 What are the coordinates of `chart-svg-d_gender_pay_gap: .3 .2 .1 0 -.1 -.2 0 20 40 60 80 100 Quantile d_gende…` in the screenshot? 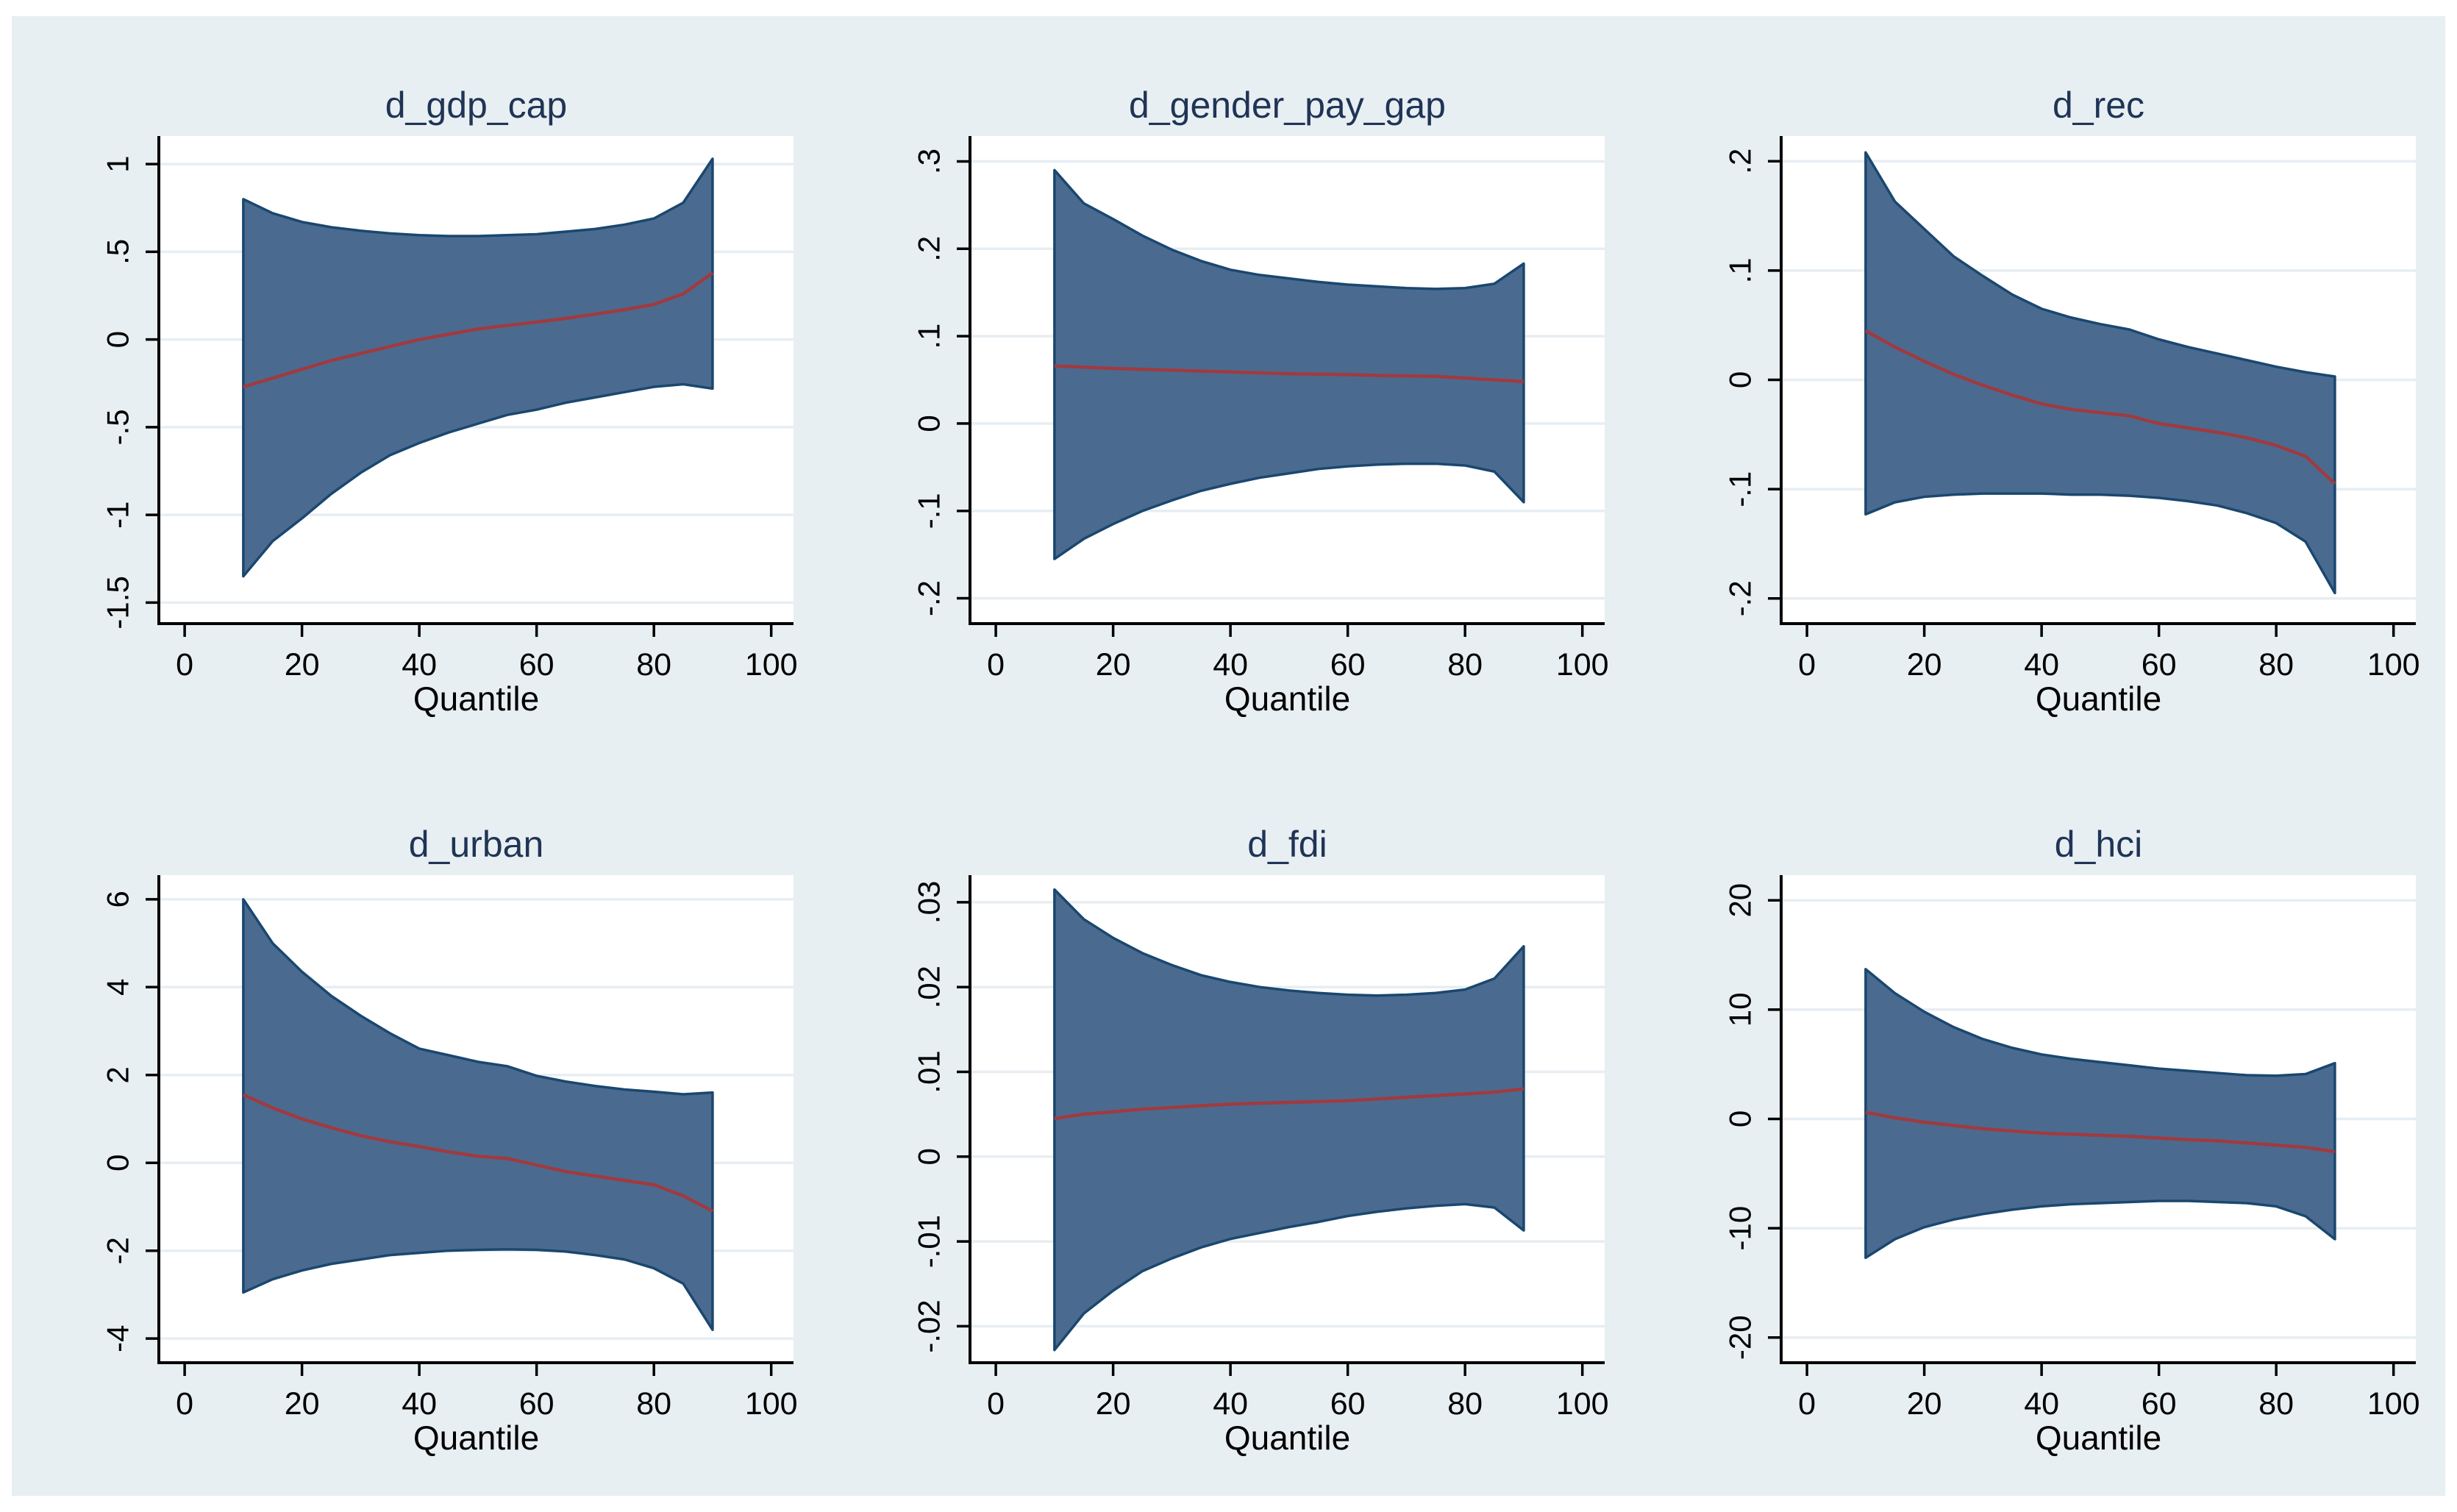 It's located at (1261, 401).